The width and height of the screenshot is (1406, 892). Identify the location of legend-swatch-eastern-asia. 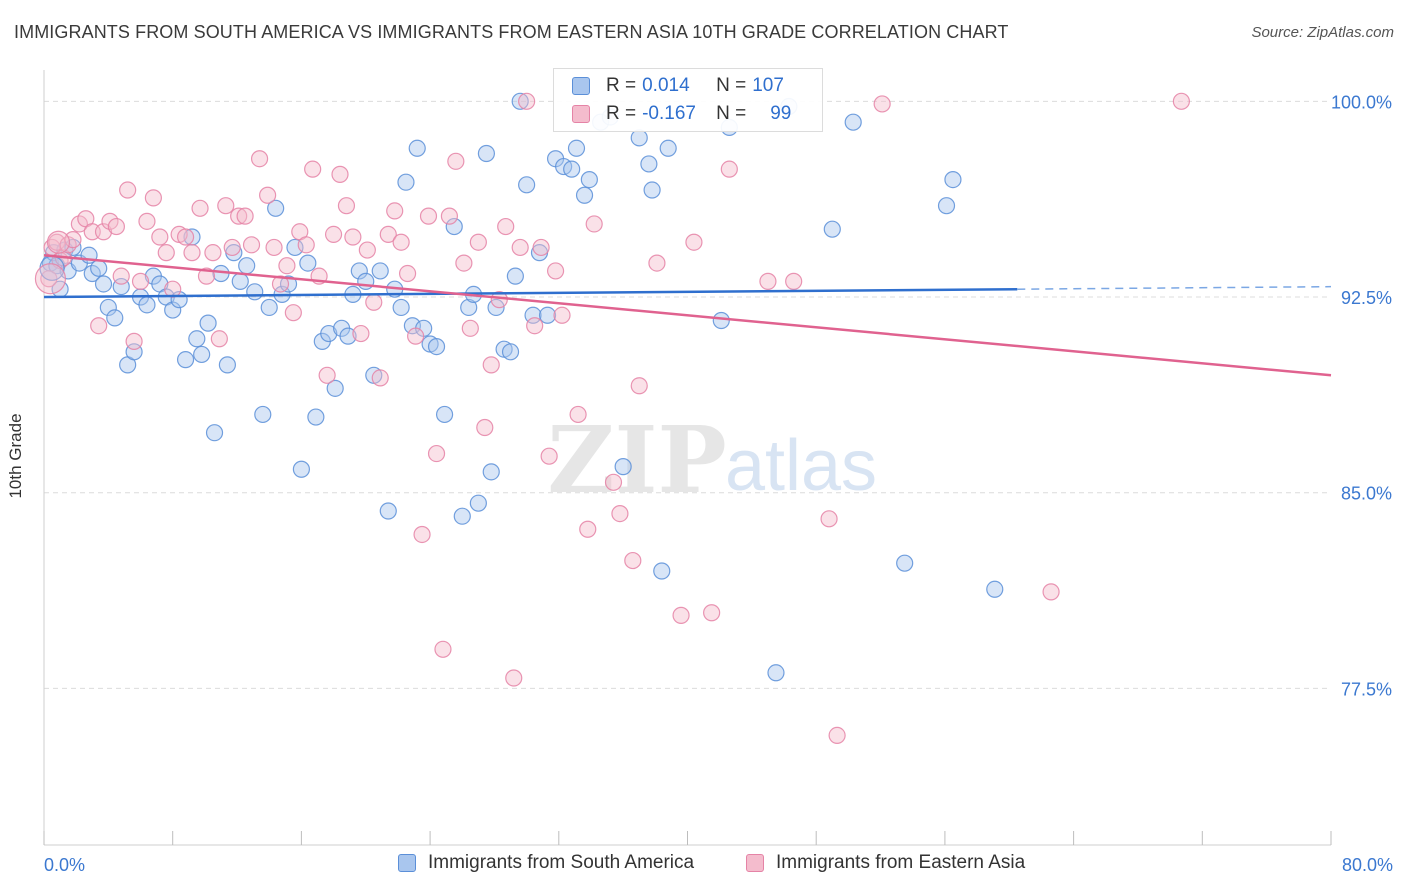
(755, 863).